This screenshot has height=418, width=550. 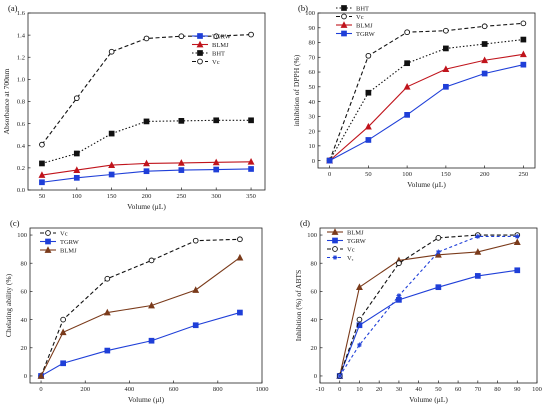 I want to click on x-tick-label: -10, so click(x=320, y=389).